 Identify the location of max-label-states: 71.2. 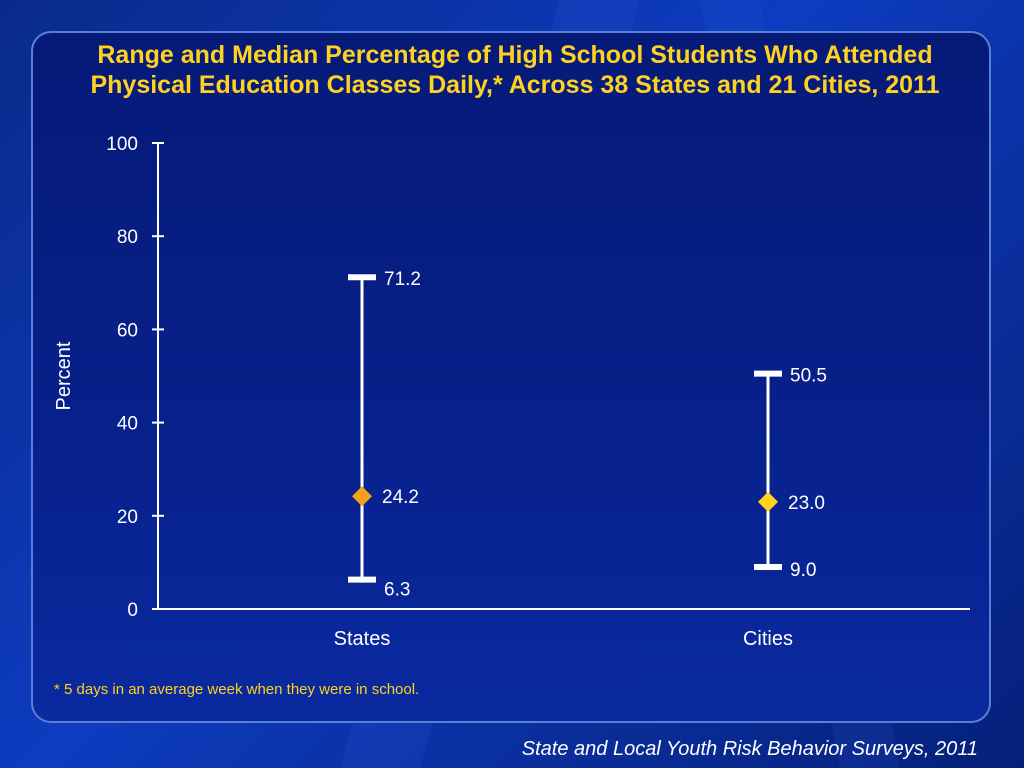
(402, 279).